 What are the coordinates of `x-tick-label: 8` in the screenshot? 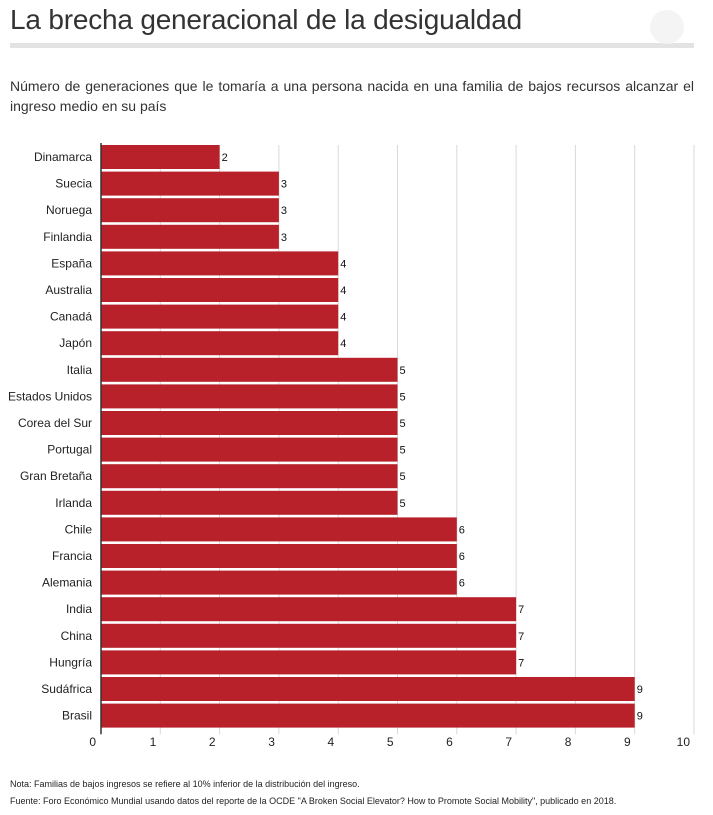 It's located at (568, 742).